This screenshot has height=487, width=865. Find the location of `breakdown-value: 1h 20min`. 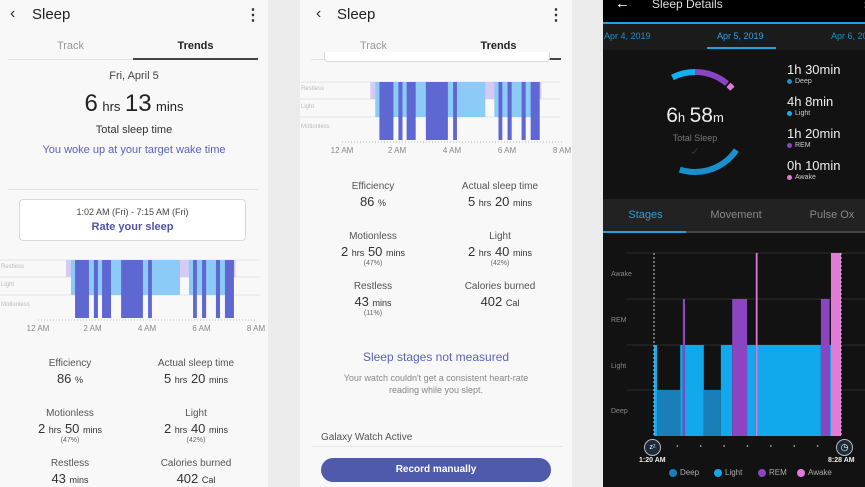

breakdown-value: 1h 20min is located at coordinates (814, 133).